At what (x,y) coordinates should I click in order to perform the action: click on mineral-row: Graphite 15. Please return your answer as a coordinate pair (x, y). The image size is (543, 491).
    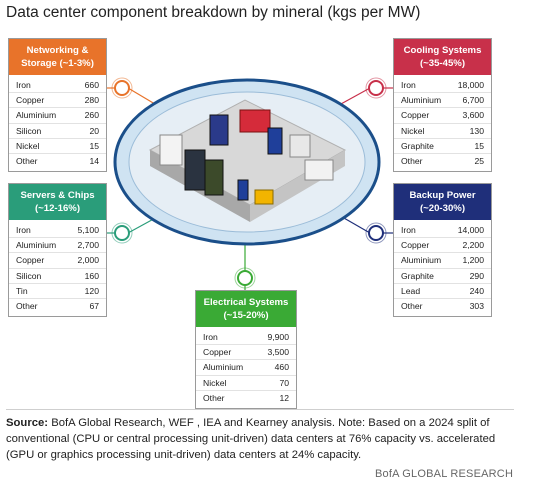
    Looking at the image, I should click on (442, 145).